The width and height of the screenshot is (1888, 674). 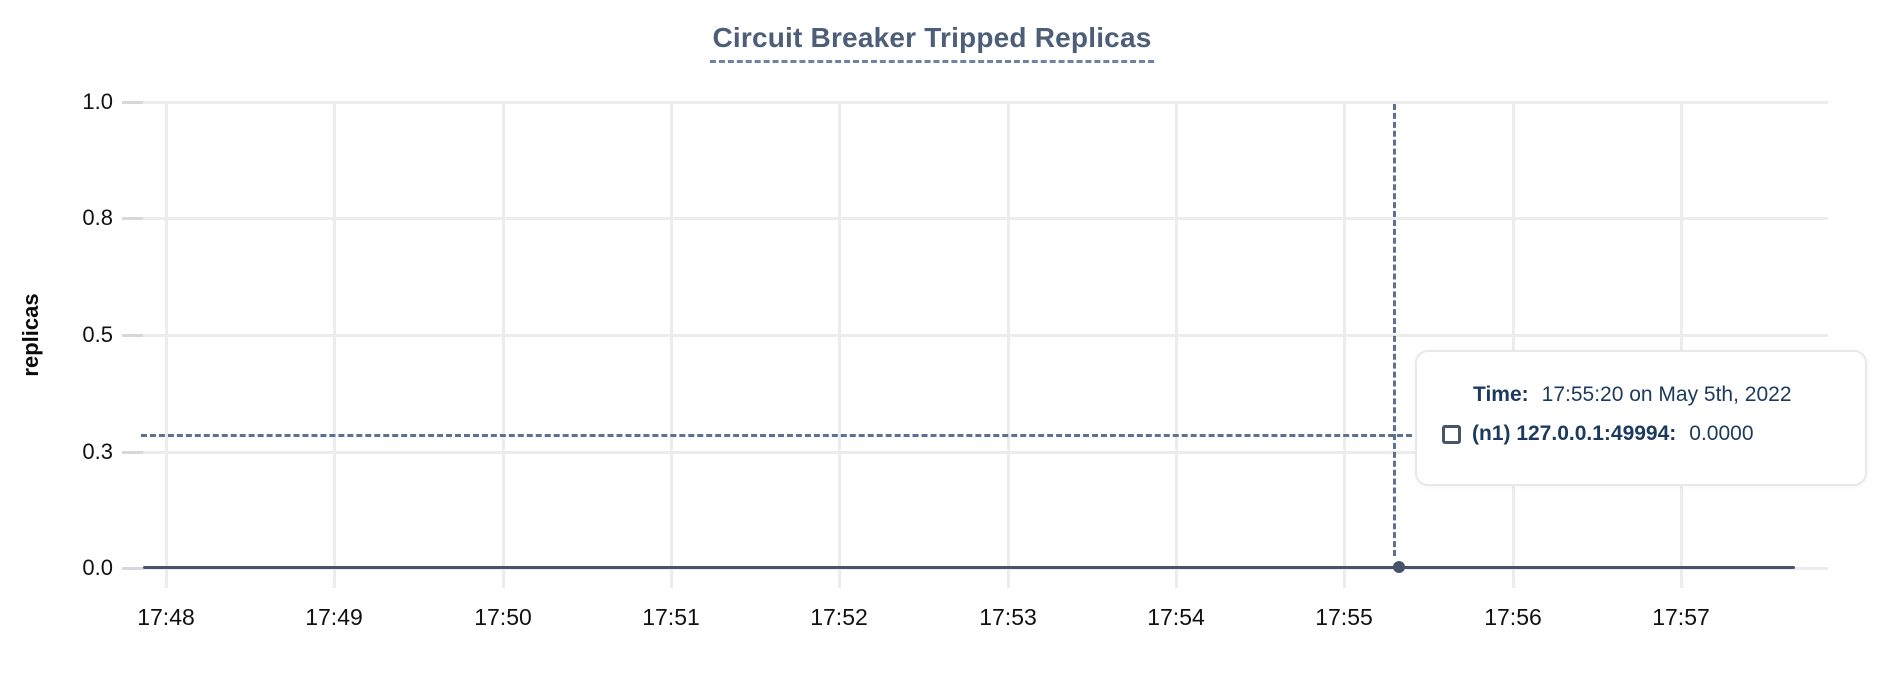 What do you see at coordinates (1451, 434) in the screenshot?
I see `square-outline-icon` at bounding box center [1451, 434].